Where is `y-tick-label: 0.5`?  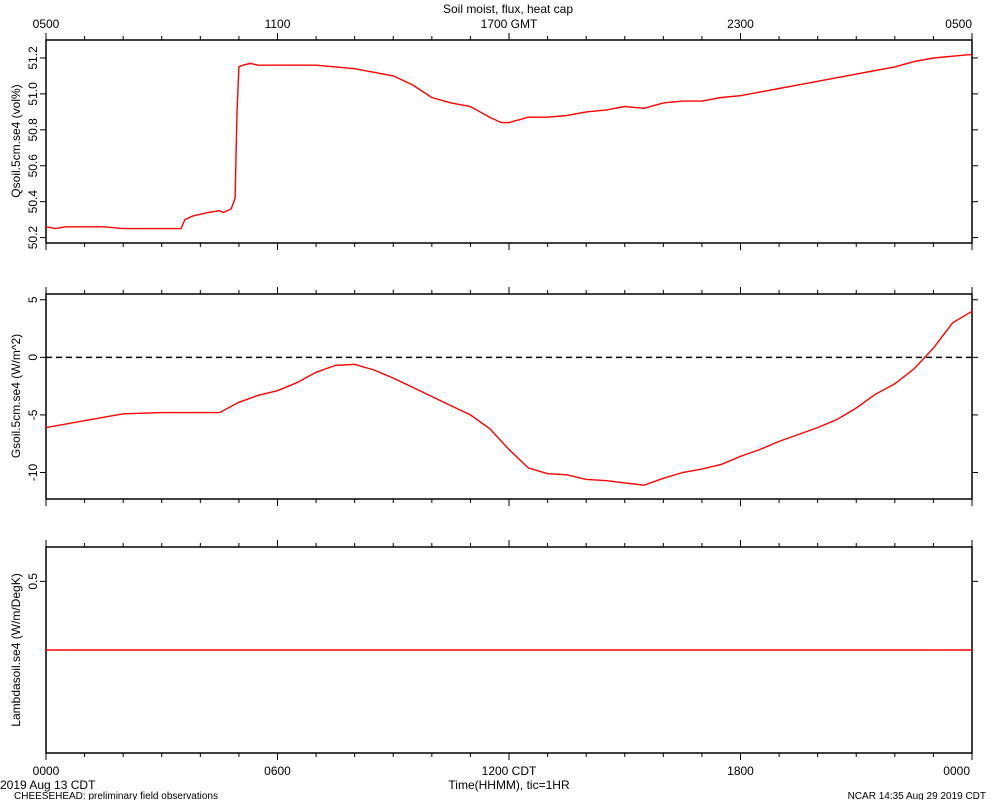 y-tick-label: 0.5 is located at coordinates (33, 581).